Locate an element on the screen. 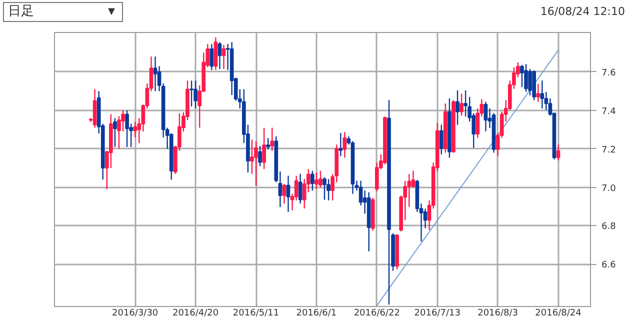 The image size is (640, 329). text: 16/08/24 12:10 is located at coordinates (582, 11).